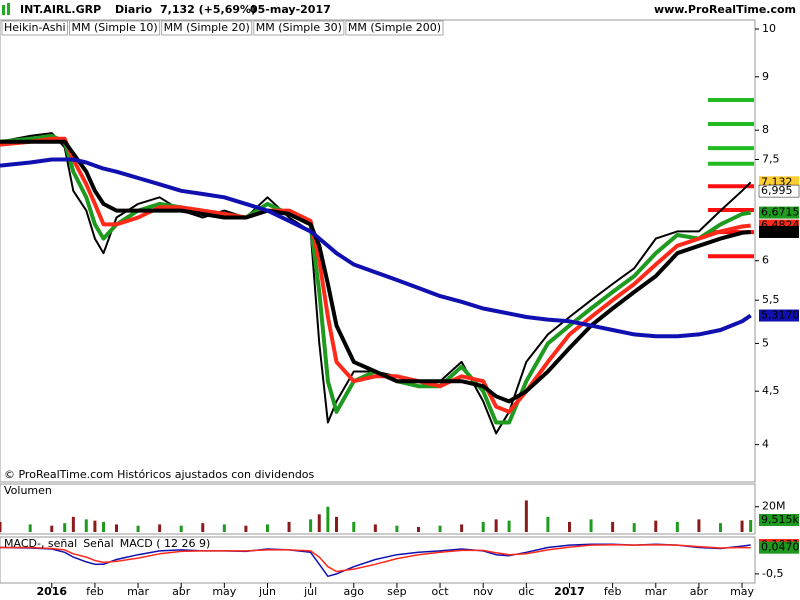 The image size is (800, 600). I want to click on last-price: 7,132 (+5,69%), so click(208, 9).